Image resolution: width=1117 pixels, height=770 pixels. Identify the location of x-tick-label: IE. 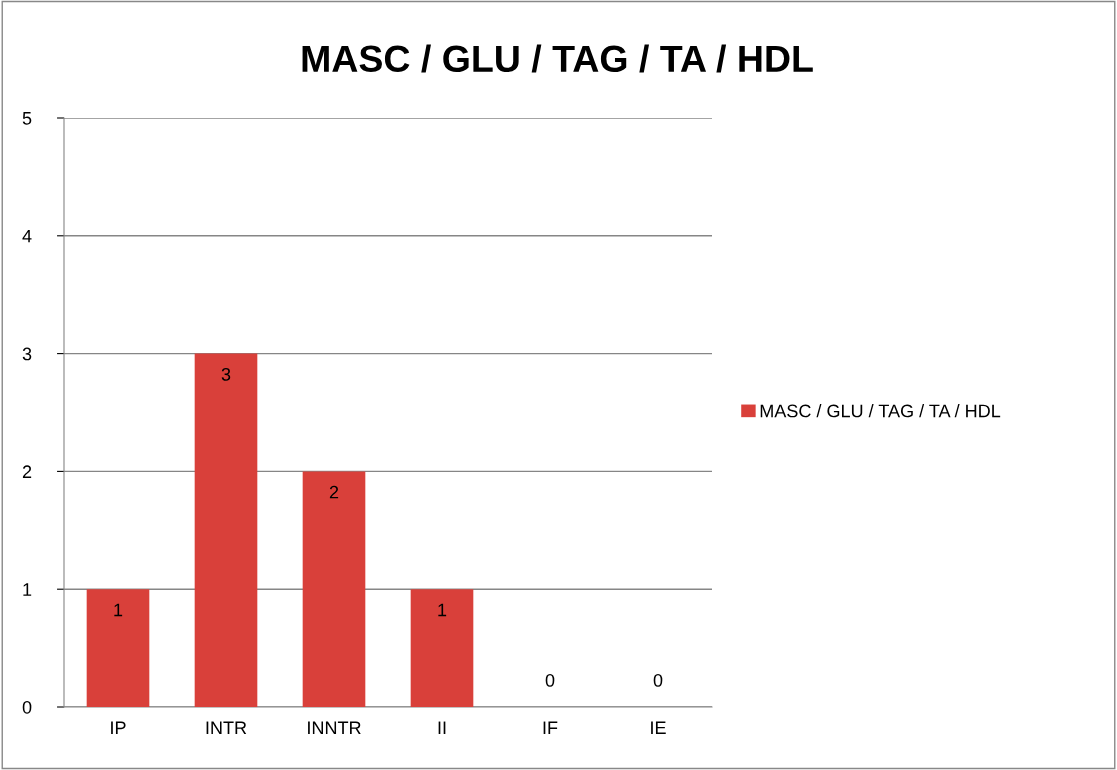
(658, 727).